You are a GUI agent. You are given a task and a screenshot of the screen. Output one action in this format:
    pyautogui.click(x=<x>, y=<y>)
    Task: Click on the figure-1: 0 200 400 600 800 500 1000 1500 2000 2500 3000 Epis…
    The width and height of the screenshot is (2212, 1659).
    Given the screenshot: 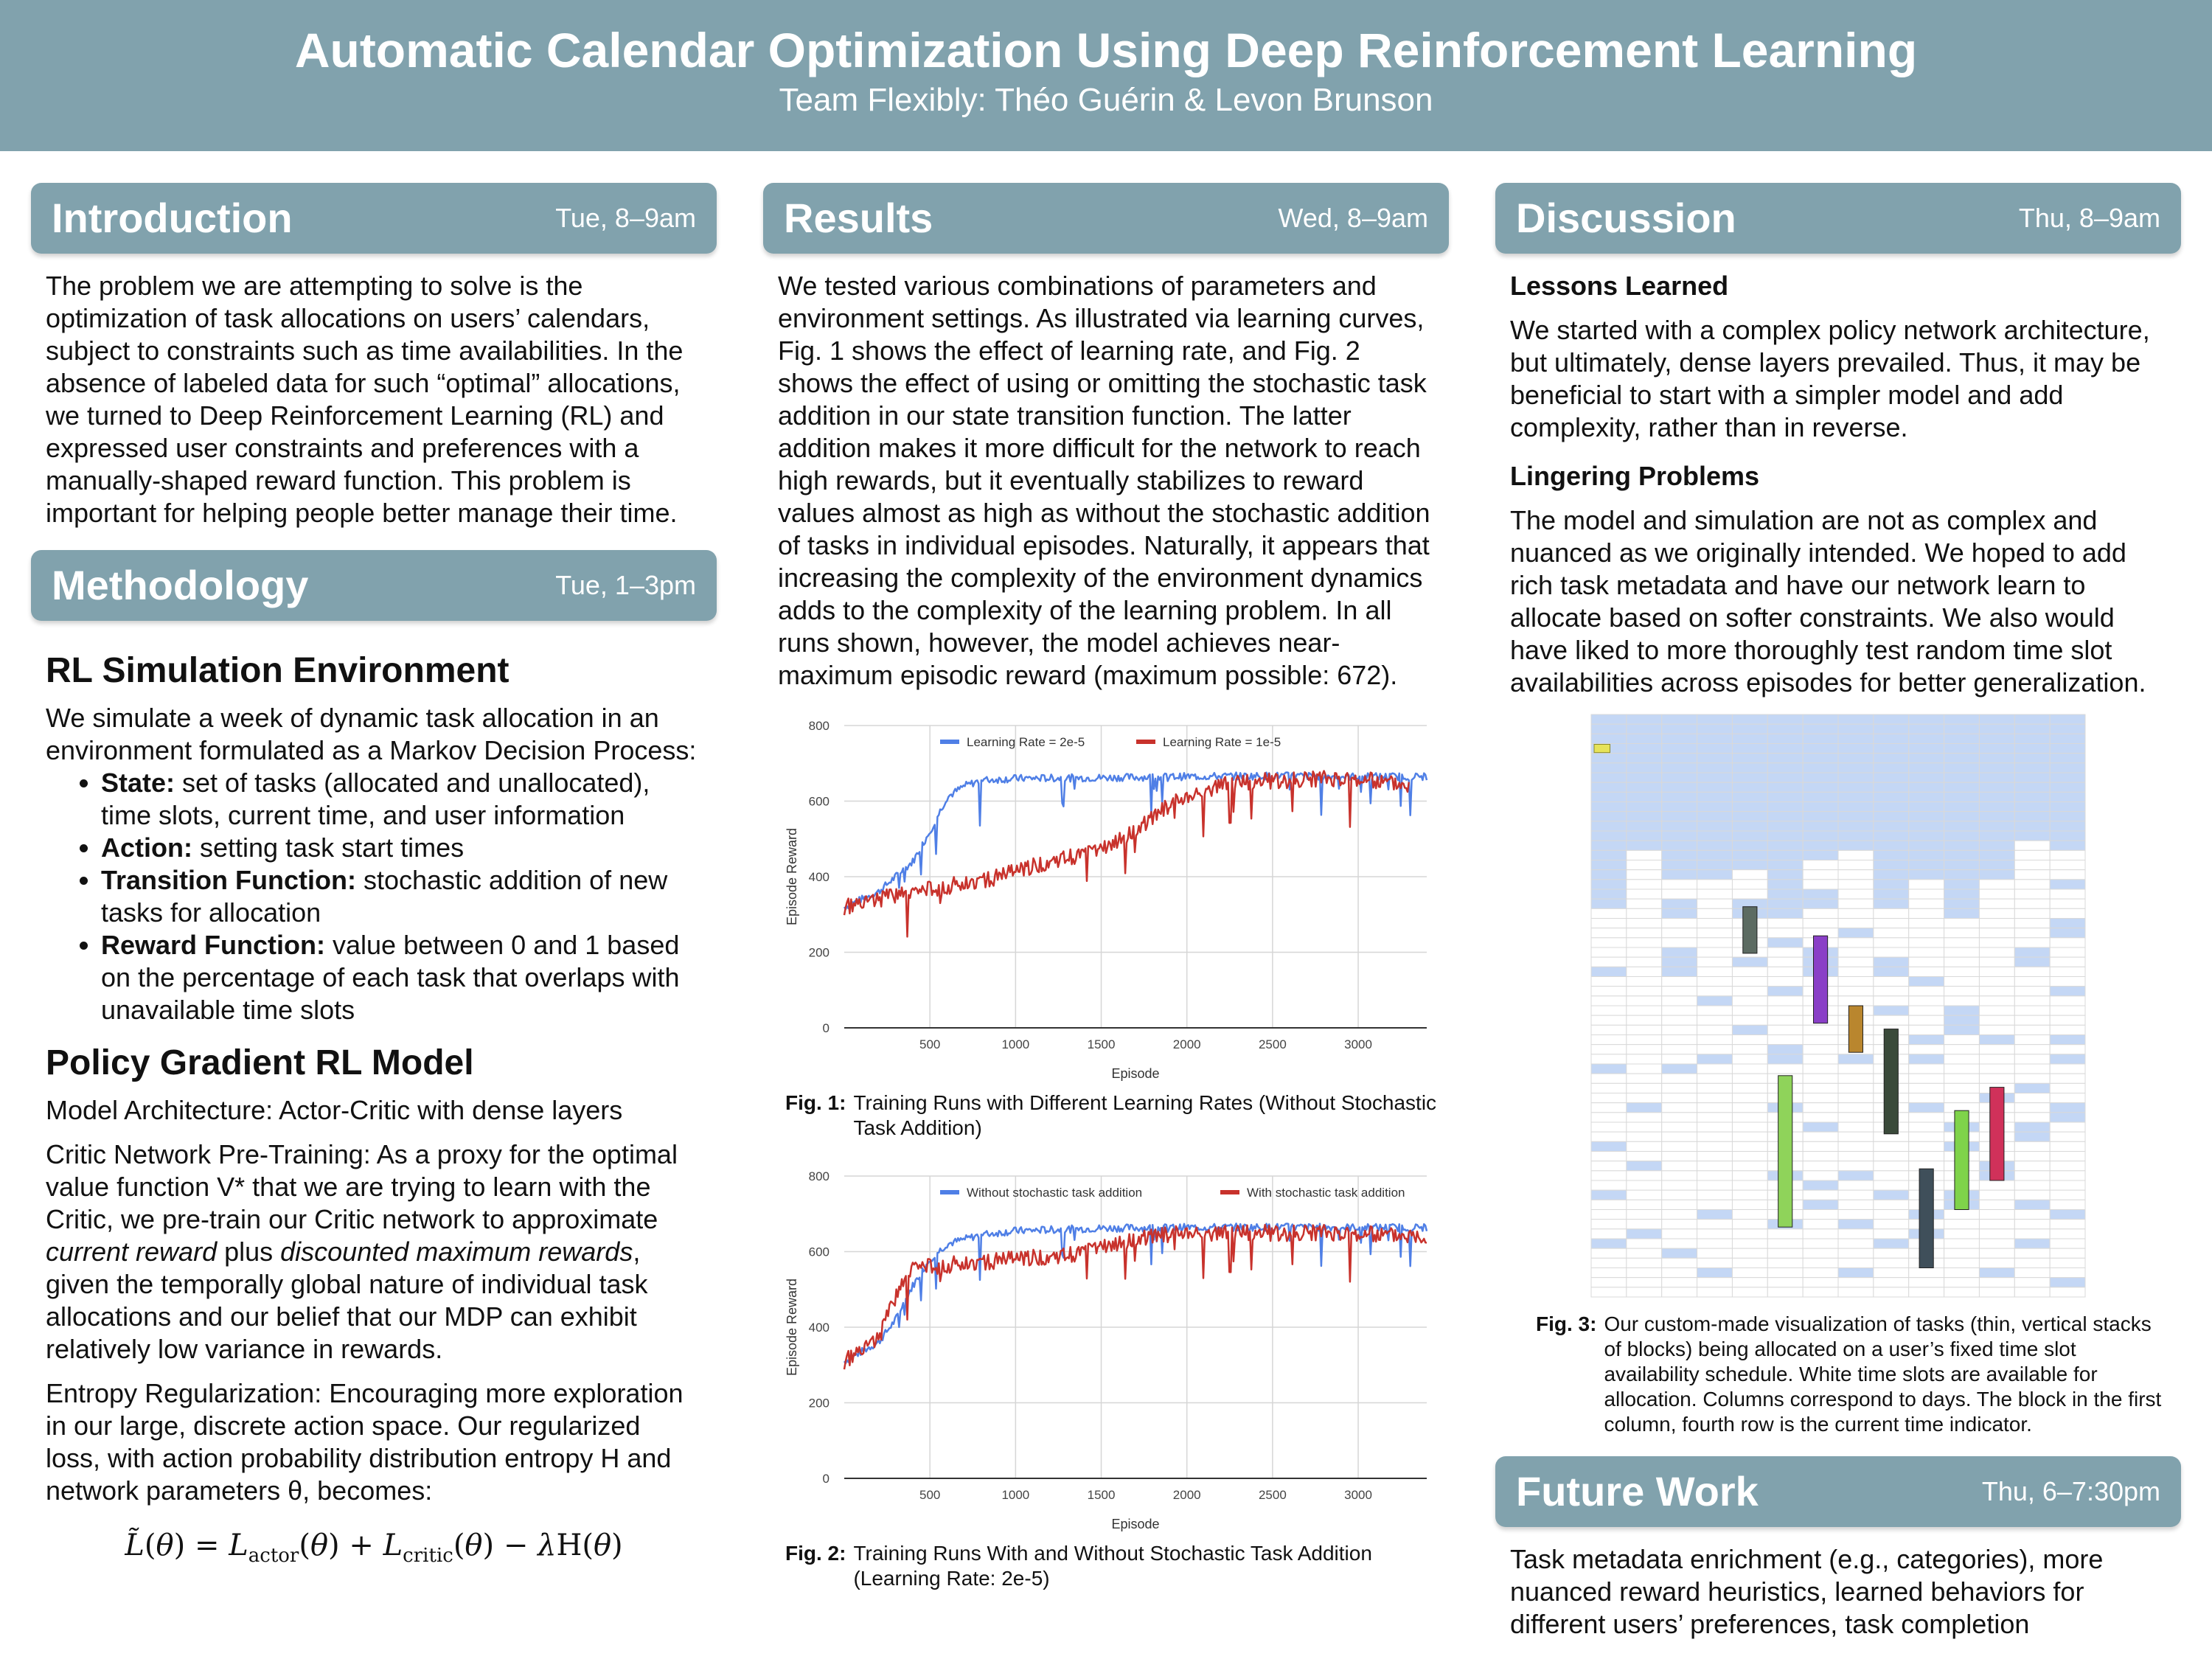 What is the action you would take?
    pyautogui.click(x=1106, y=922)
    